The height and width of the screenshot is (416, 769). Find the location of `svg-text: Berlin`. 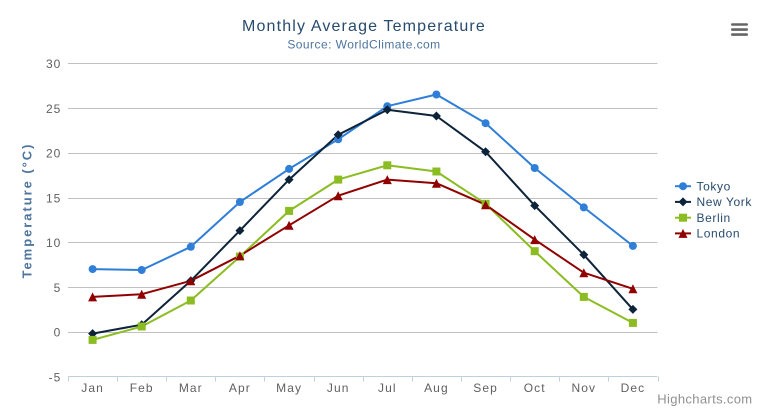

svg-text: Berlin is located at coordinates (714, 218).